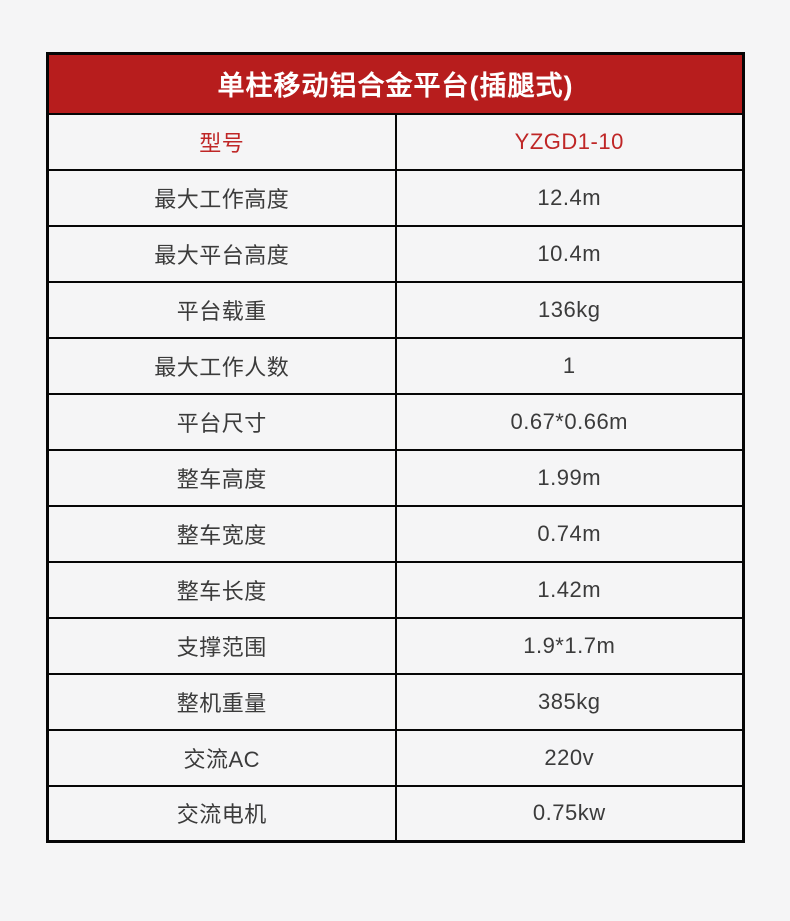 This screenshot has height=921, width=790. I want to click on spec-value: 385kg, so click(569, 701).